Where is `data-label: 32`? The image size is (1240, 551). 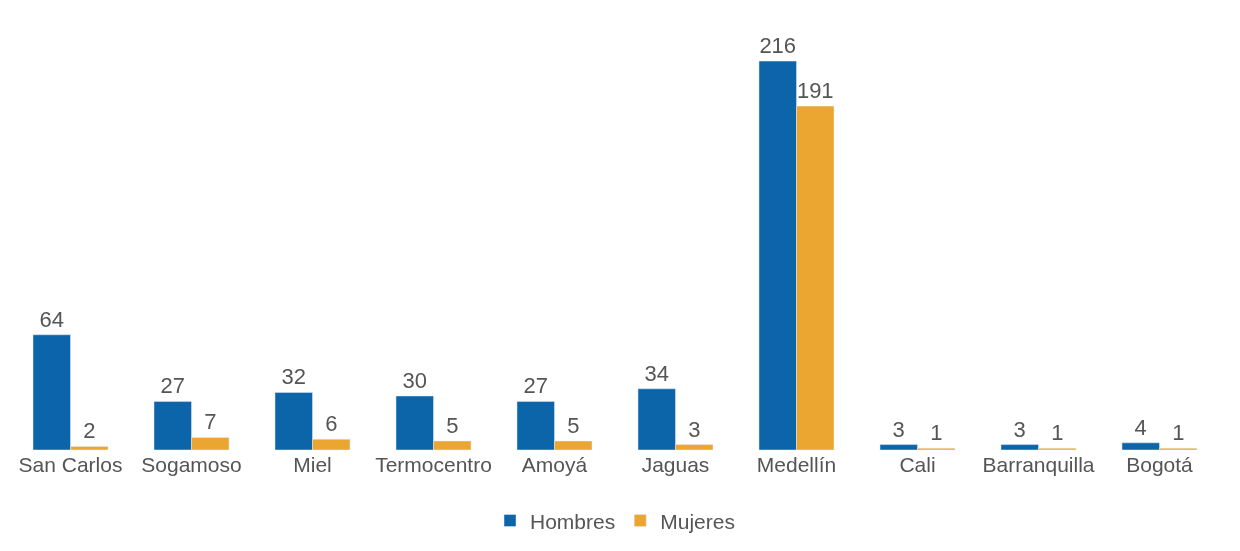
data-label: 32 is located at coordinates (293, 377).